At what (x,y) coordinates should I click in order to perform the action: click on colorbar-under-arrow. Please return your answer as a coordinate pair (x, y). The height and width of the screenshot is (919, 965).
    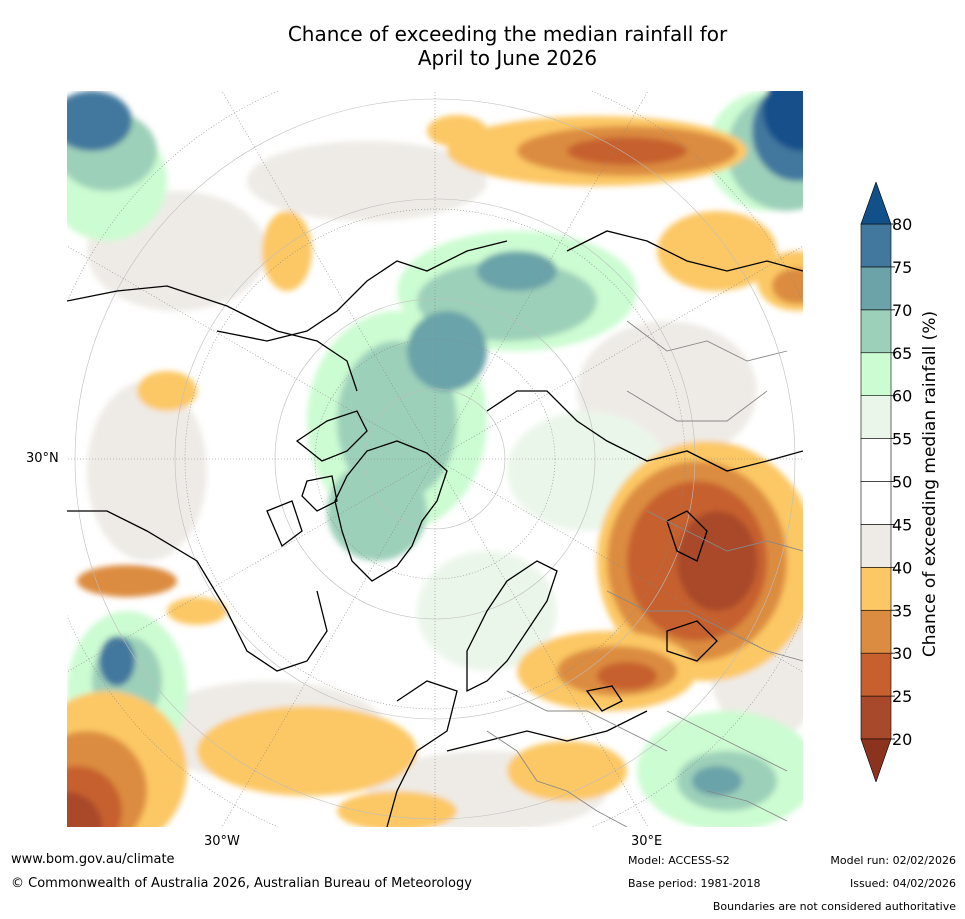
    Looking at the image, I should click on (876, 760).